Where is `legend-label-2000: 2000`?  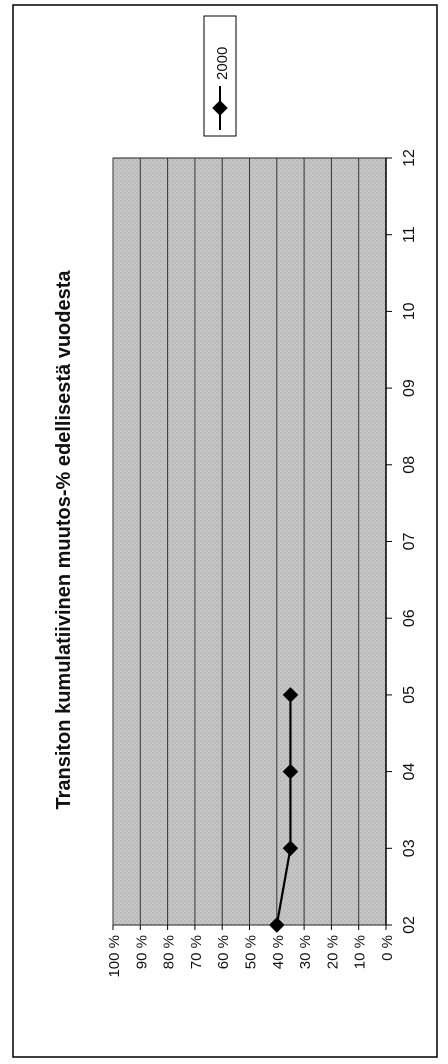 legend-label-2000: 2000 is located at coordinates (222, 63).